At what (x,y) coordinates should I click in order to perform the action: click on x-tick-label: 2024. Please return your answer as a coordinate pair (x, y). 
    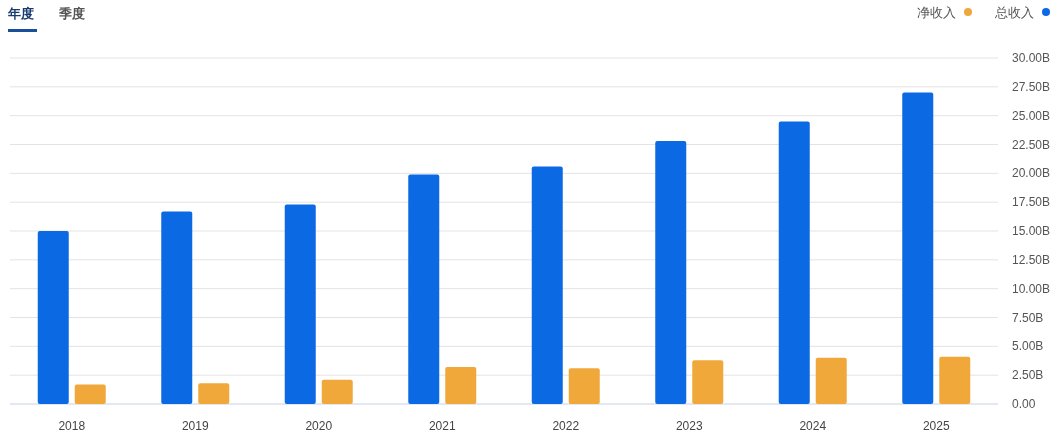
    Looking at the image, I should click on (813, 426).